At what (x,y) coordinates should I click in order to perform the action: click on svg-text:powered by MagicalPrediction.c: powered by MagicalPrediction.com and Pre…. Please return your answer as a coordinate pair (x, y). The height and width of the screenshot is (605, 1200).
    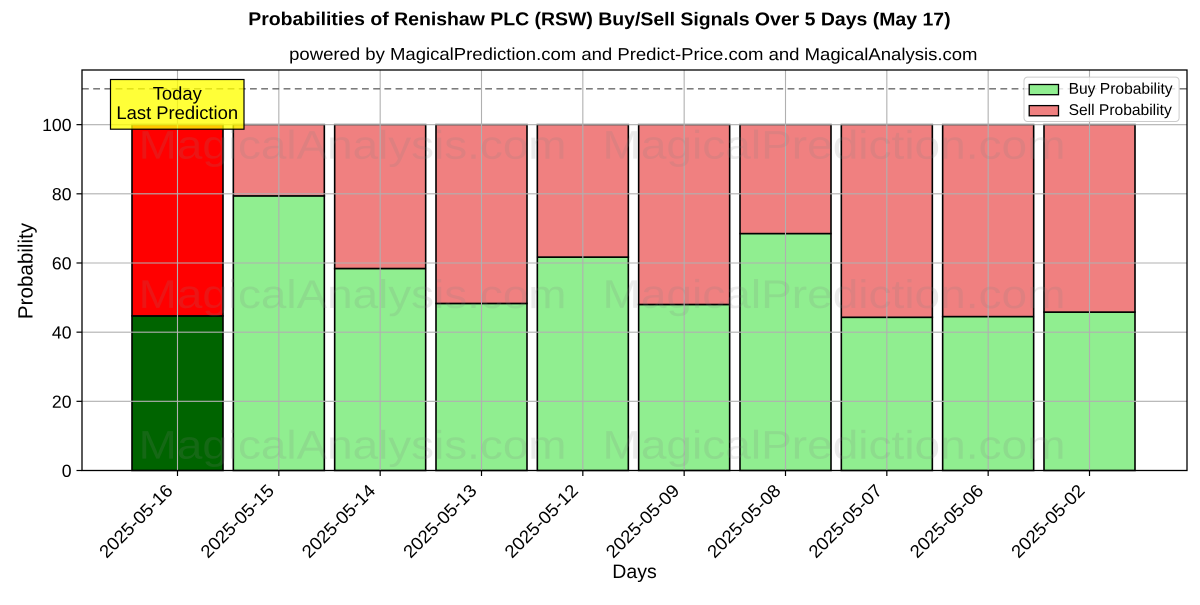
    Looking at the image, I should click on (633, 54).